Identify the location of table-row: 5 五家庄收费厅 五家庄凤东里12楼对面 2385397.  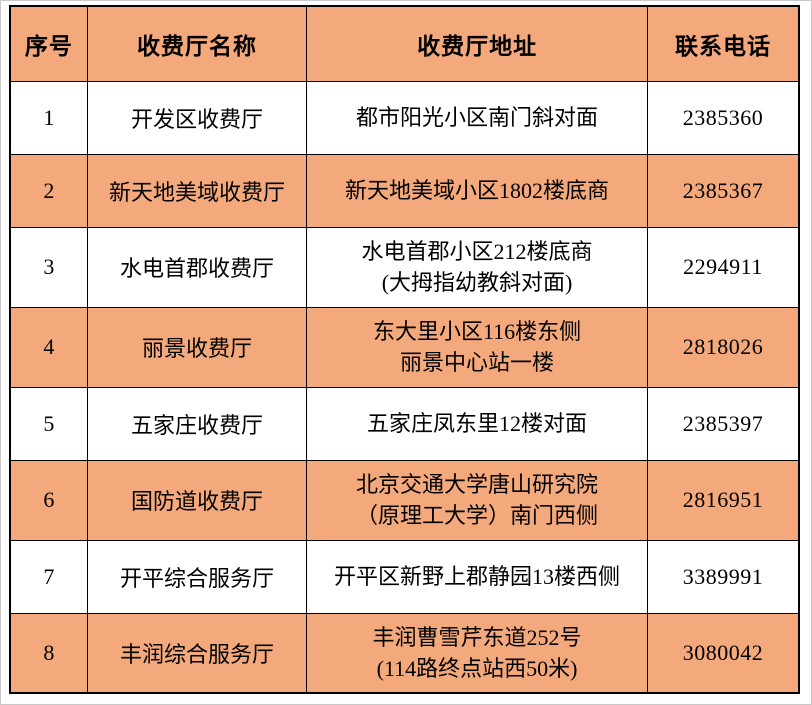
(404, 423).